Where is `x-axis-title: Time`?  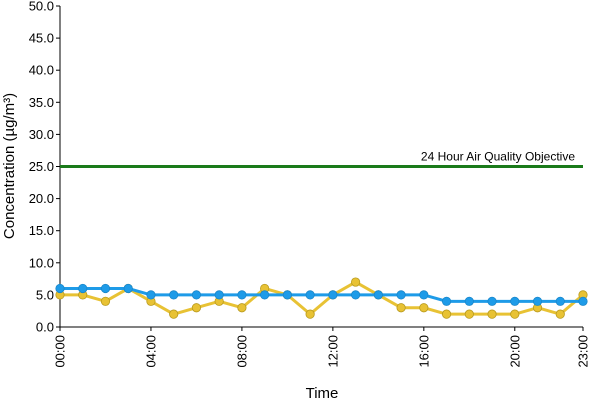 x-axis-title: Time is located at coordinates (322, 392).